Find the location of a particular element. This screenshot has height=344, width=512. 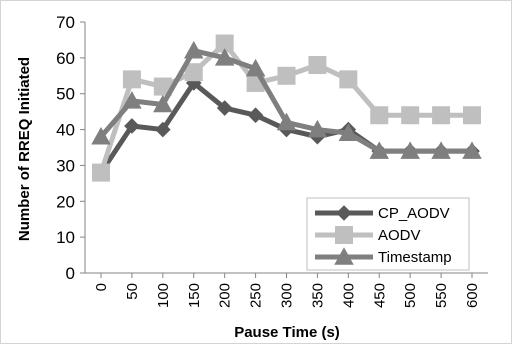

x-tick-label: 200 is located at coordinates (225, 295).